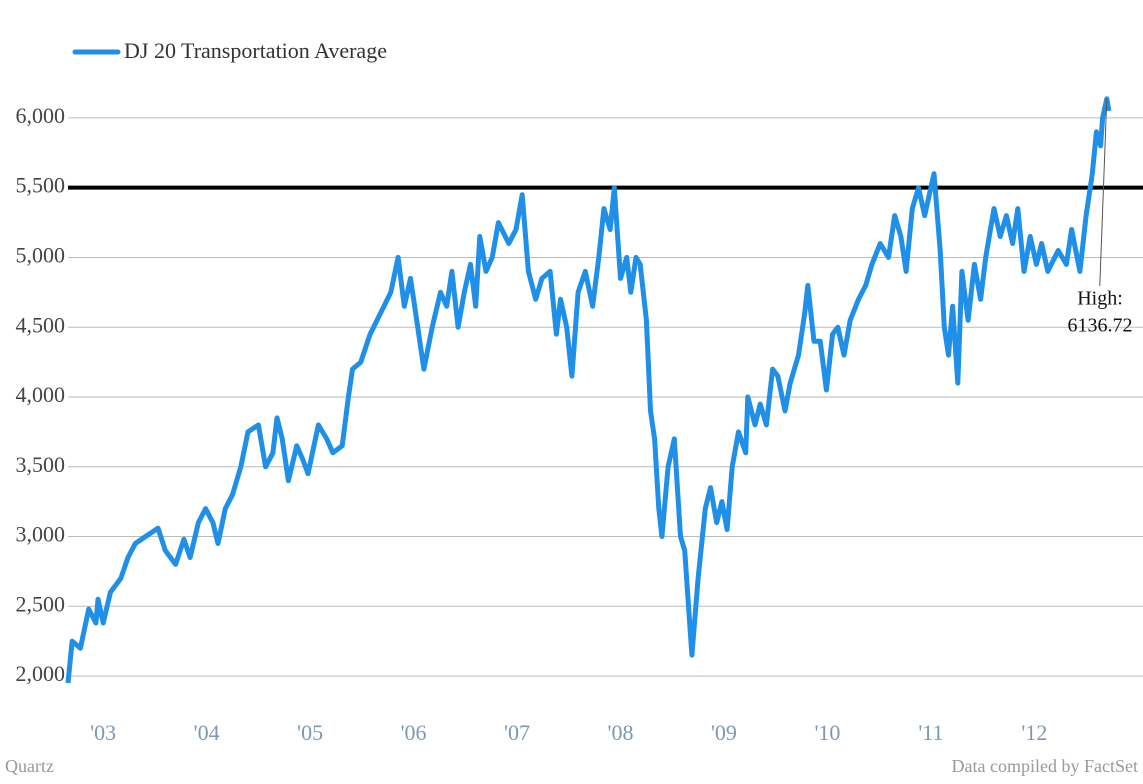 This screenshot has width=1143, height=784. What do you see at coordinates (827, 732) in the screenshot?
I see `x-tick-label: '10` at bounding box center [827, 732].